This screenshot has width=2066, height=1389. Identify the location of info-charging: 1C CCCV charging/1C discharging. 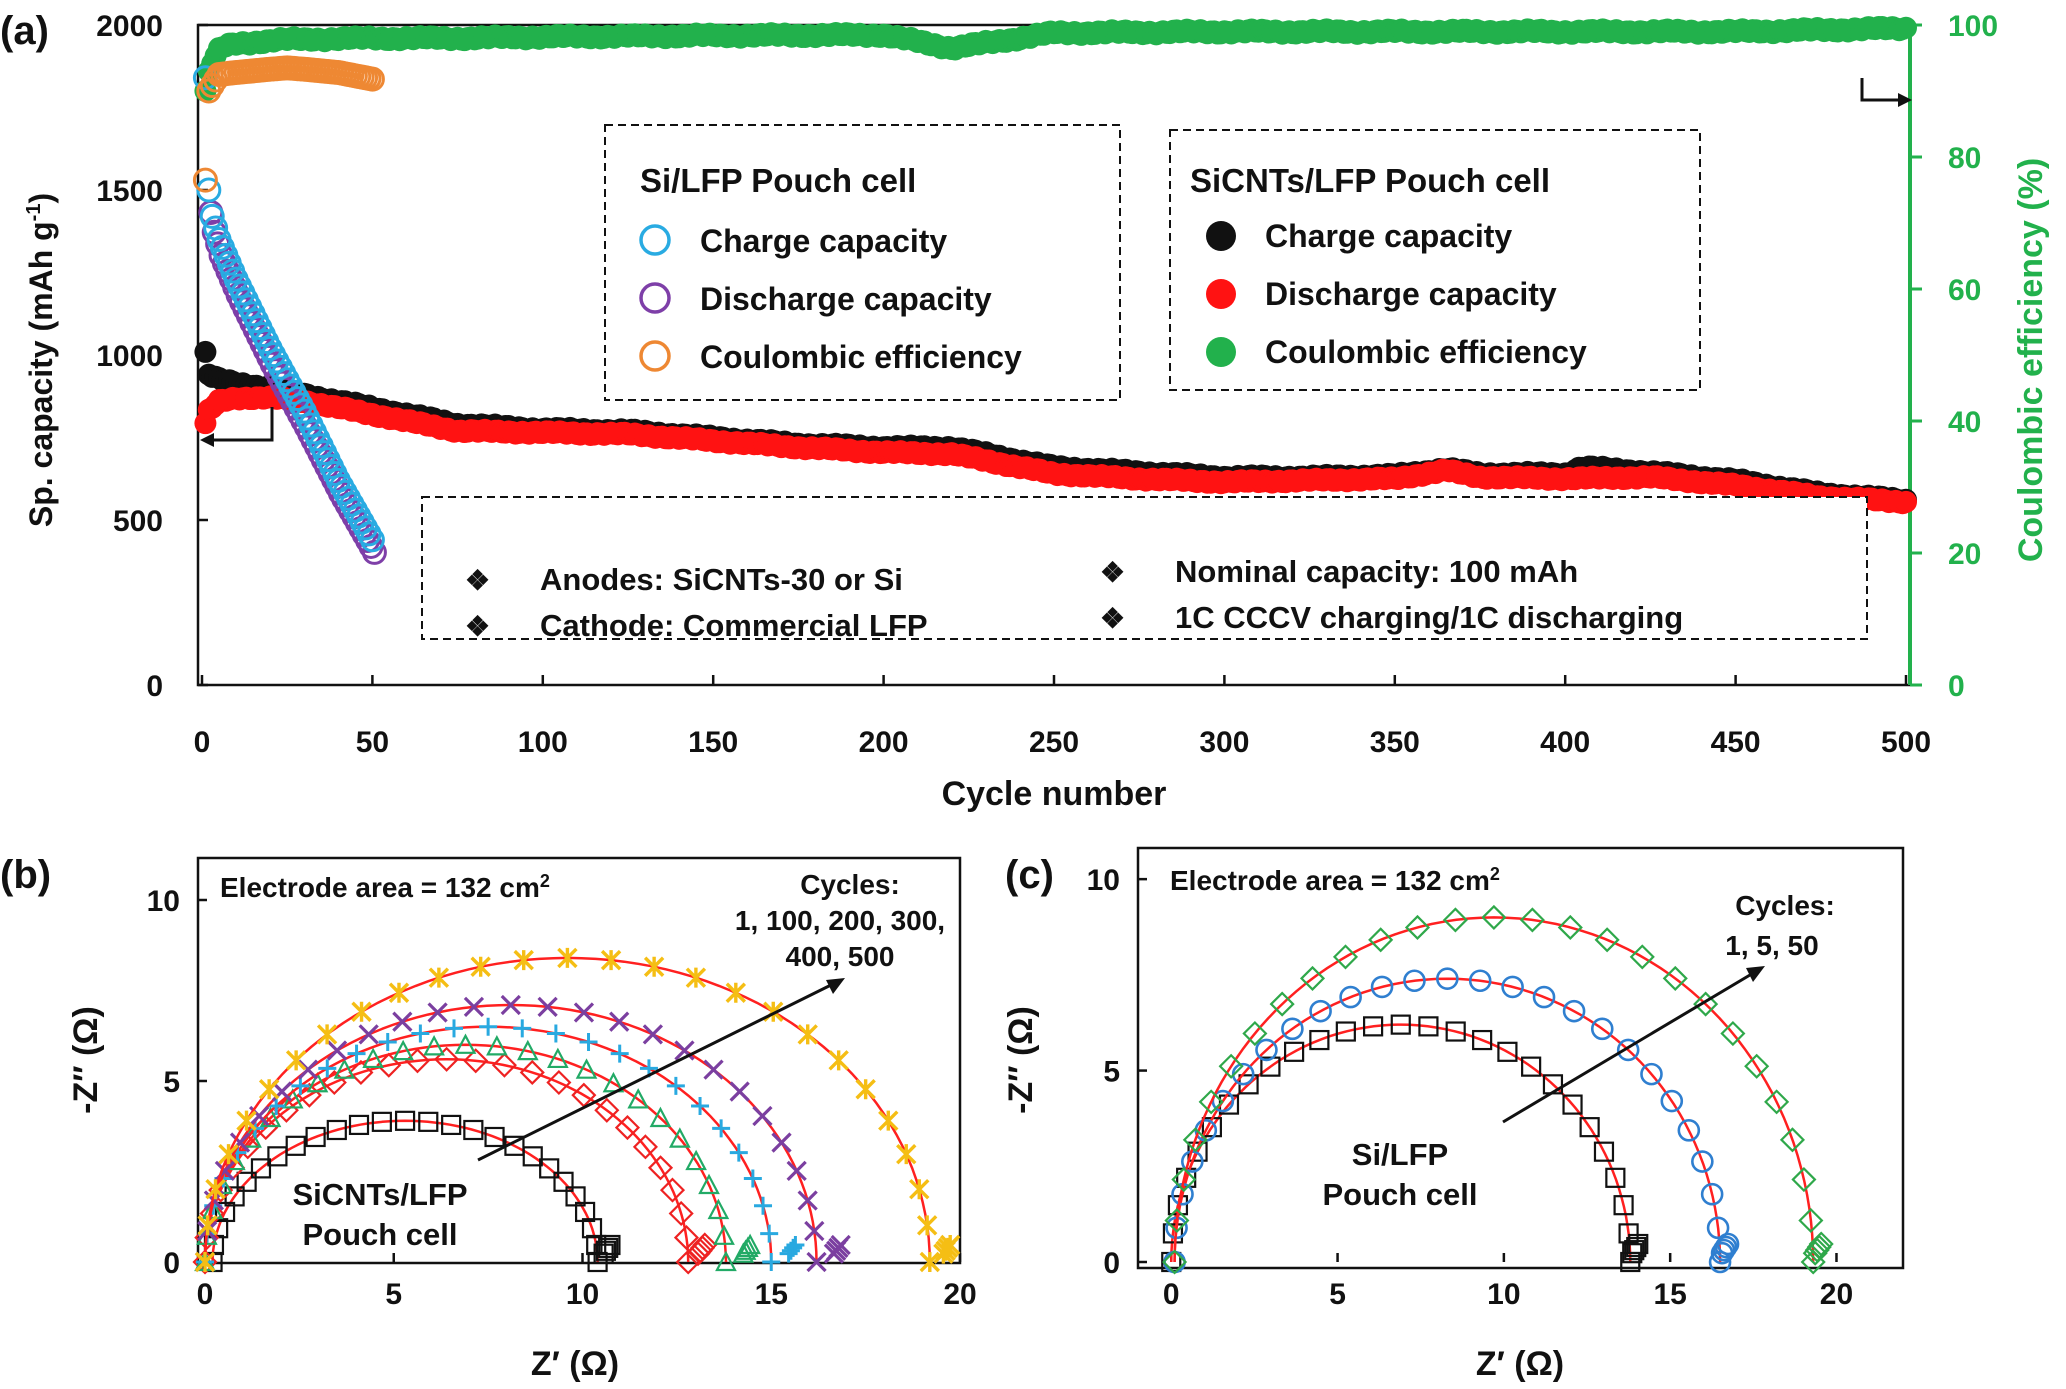
(1429, 617).